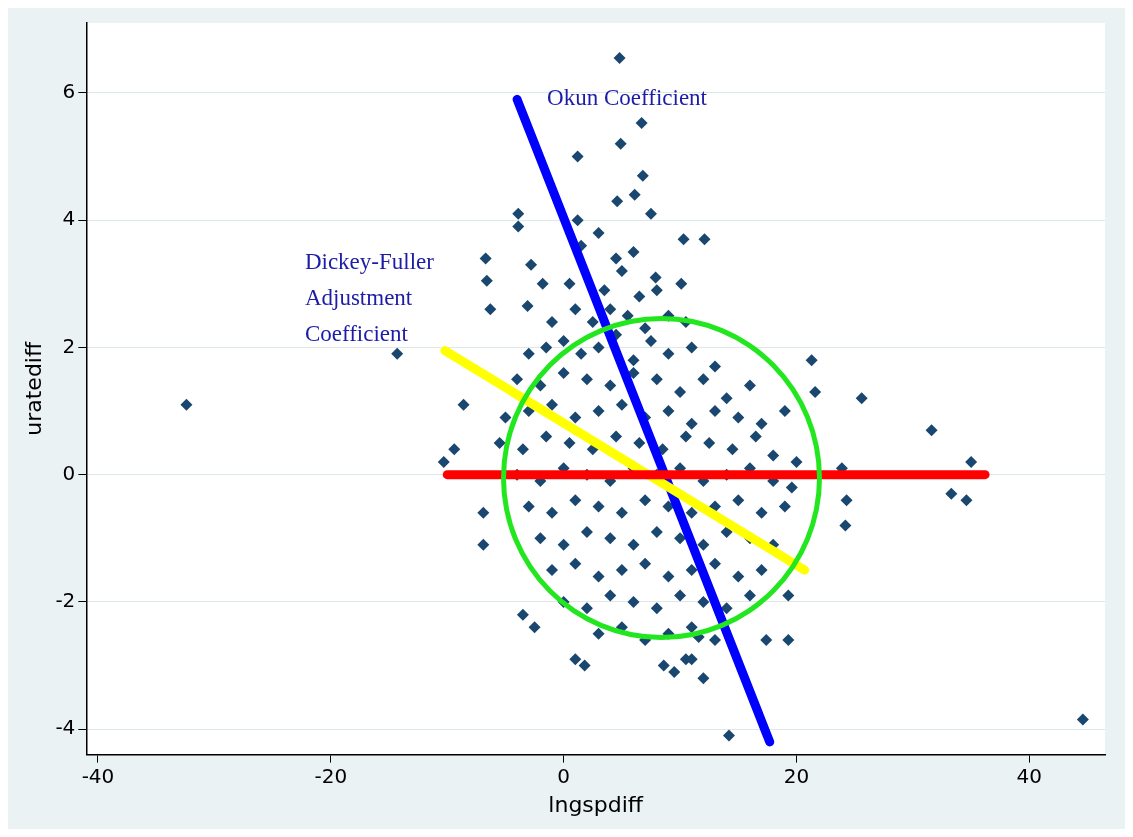 The image size is (1133, 837). I want to click on x-axis-title: lngspdiff, so click(596, 804).